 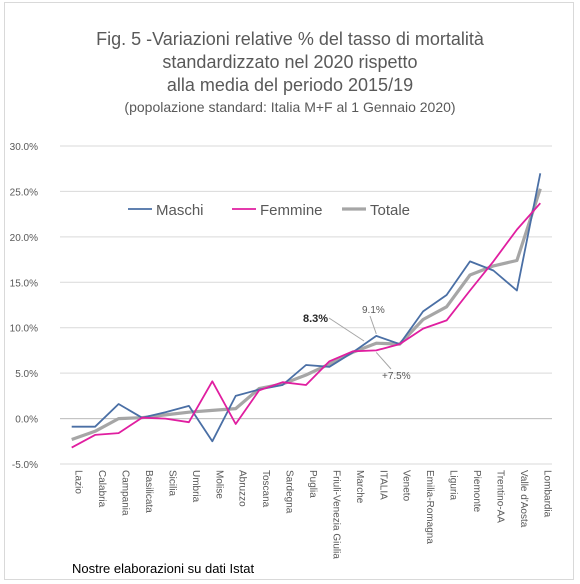 I want to click on x-tick-label: Sicilia, so click(x=171, y=483).